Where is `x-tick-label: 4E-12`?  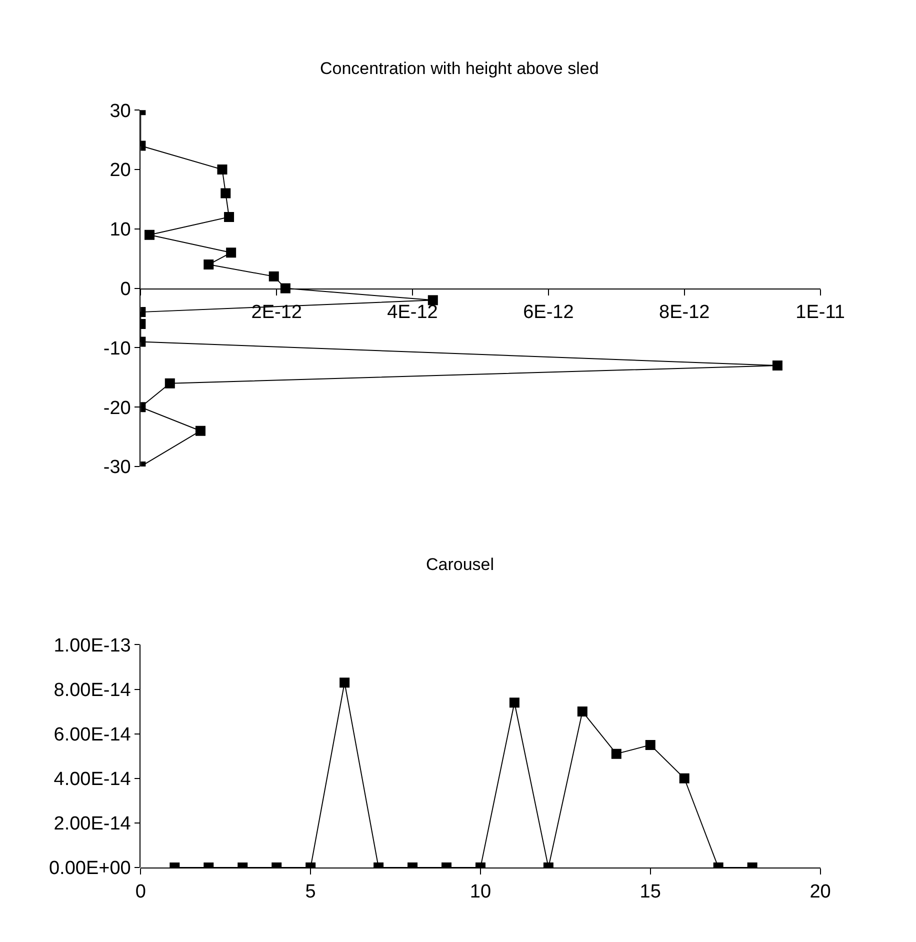 x-tick-label: 4E-12 is located at coordinates (412, 313).